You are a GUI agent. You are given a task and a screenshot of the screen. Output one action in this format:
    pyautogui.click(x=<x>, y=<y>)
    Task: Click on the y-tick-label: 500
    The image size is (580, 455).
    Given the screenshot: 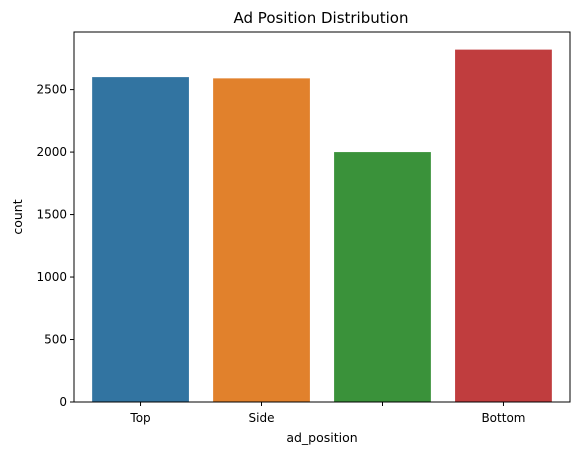 What is the action you would take?
    pyautogui.click(x=55, y=340)
    